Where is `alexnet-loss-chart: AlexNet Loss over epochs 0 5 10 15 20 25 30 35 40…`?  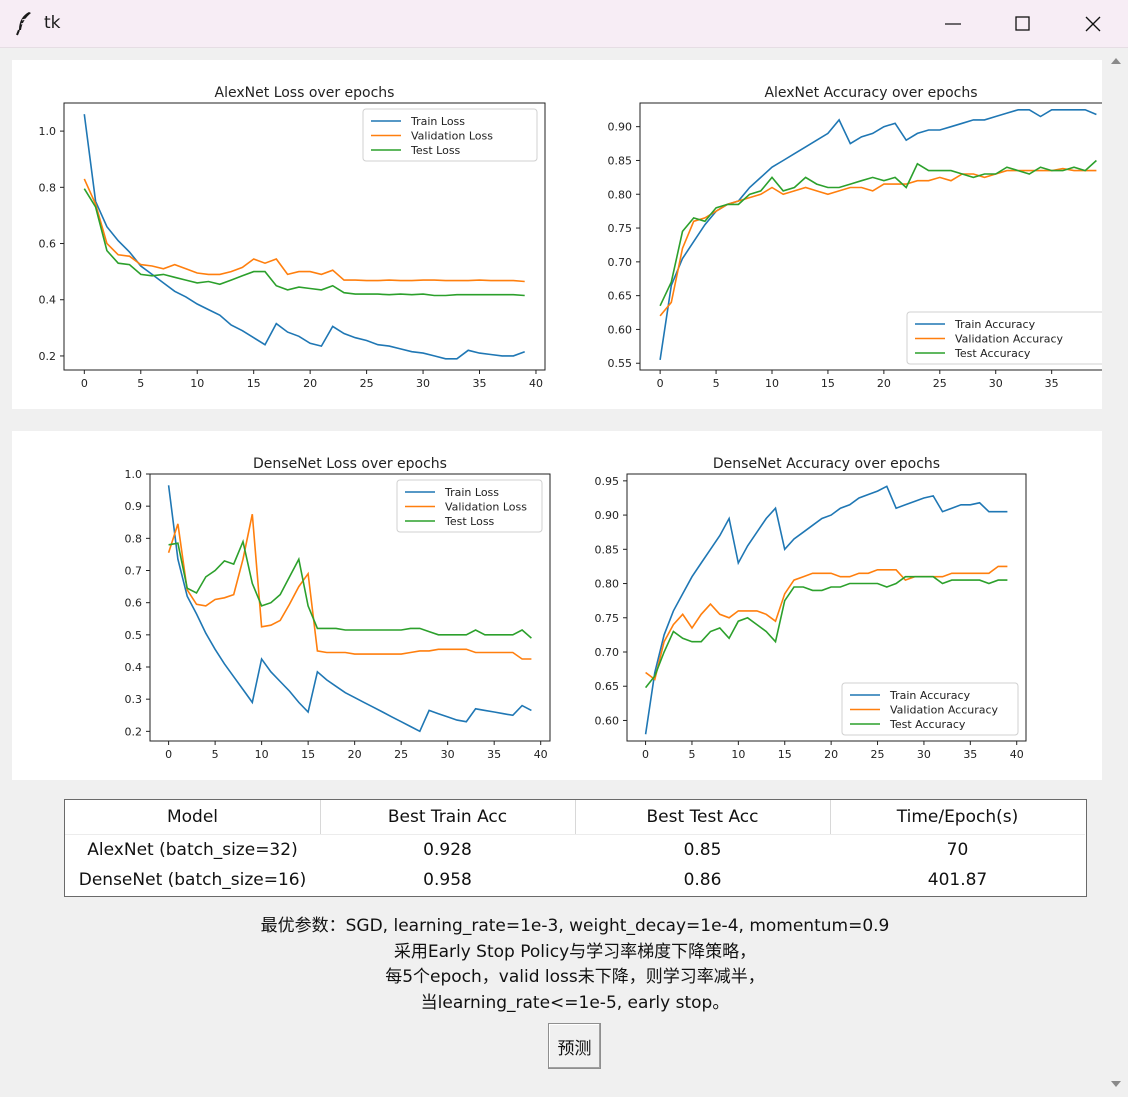
alexnet-loss-chart: AlexNet Loss over epochs 0 5 10 15 20 25 30 35 40… is located at coordinates (292, 237).